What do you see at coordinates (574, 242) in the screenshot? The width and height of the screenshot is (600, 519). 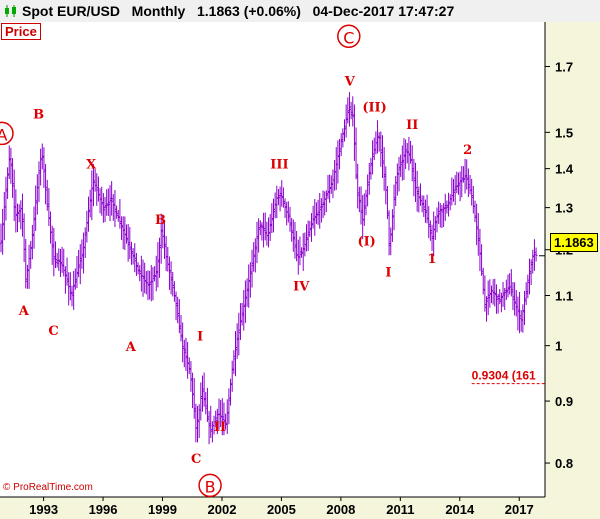 I see `last-price-tag: 1.1863` at bounding box center [574, 242].